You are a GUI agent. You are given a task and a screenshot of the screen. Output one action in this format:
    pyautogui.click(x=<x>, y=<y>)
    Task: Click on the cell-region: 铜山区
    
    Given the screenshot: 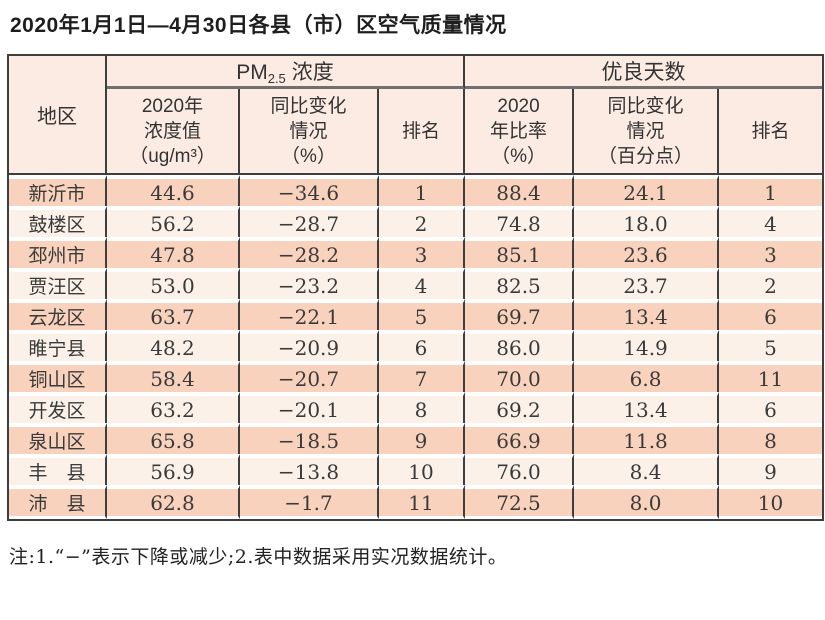 What is the action you would take?
    pyautogui.click(x=58, y=377)
    